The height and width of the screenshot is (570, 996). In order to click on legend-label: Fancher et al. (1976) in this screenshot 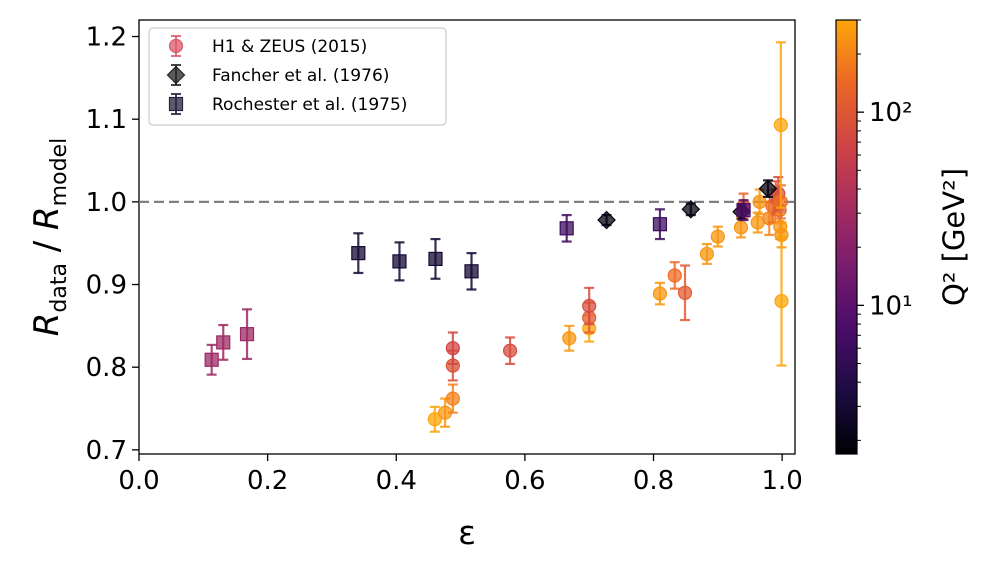, I will do `click(300, 76)`.